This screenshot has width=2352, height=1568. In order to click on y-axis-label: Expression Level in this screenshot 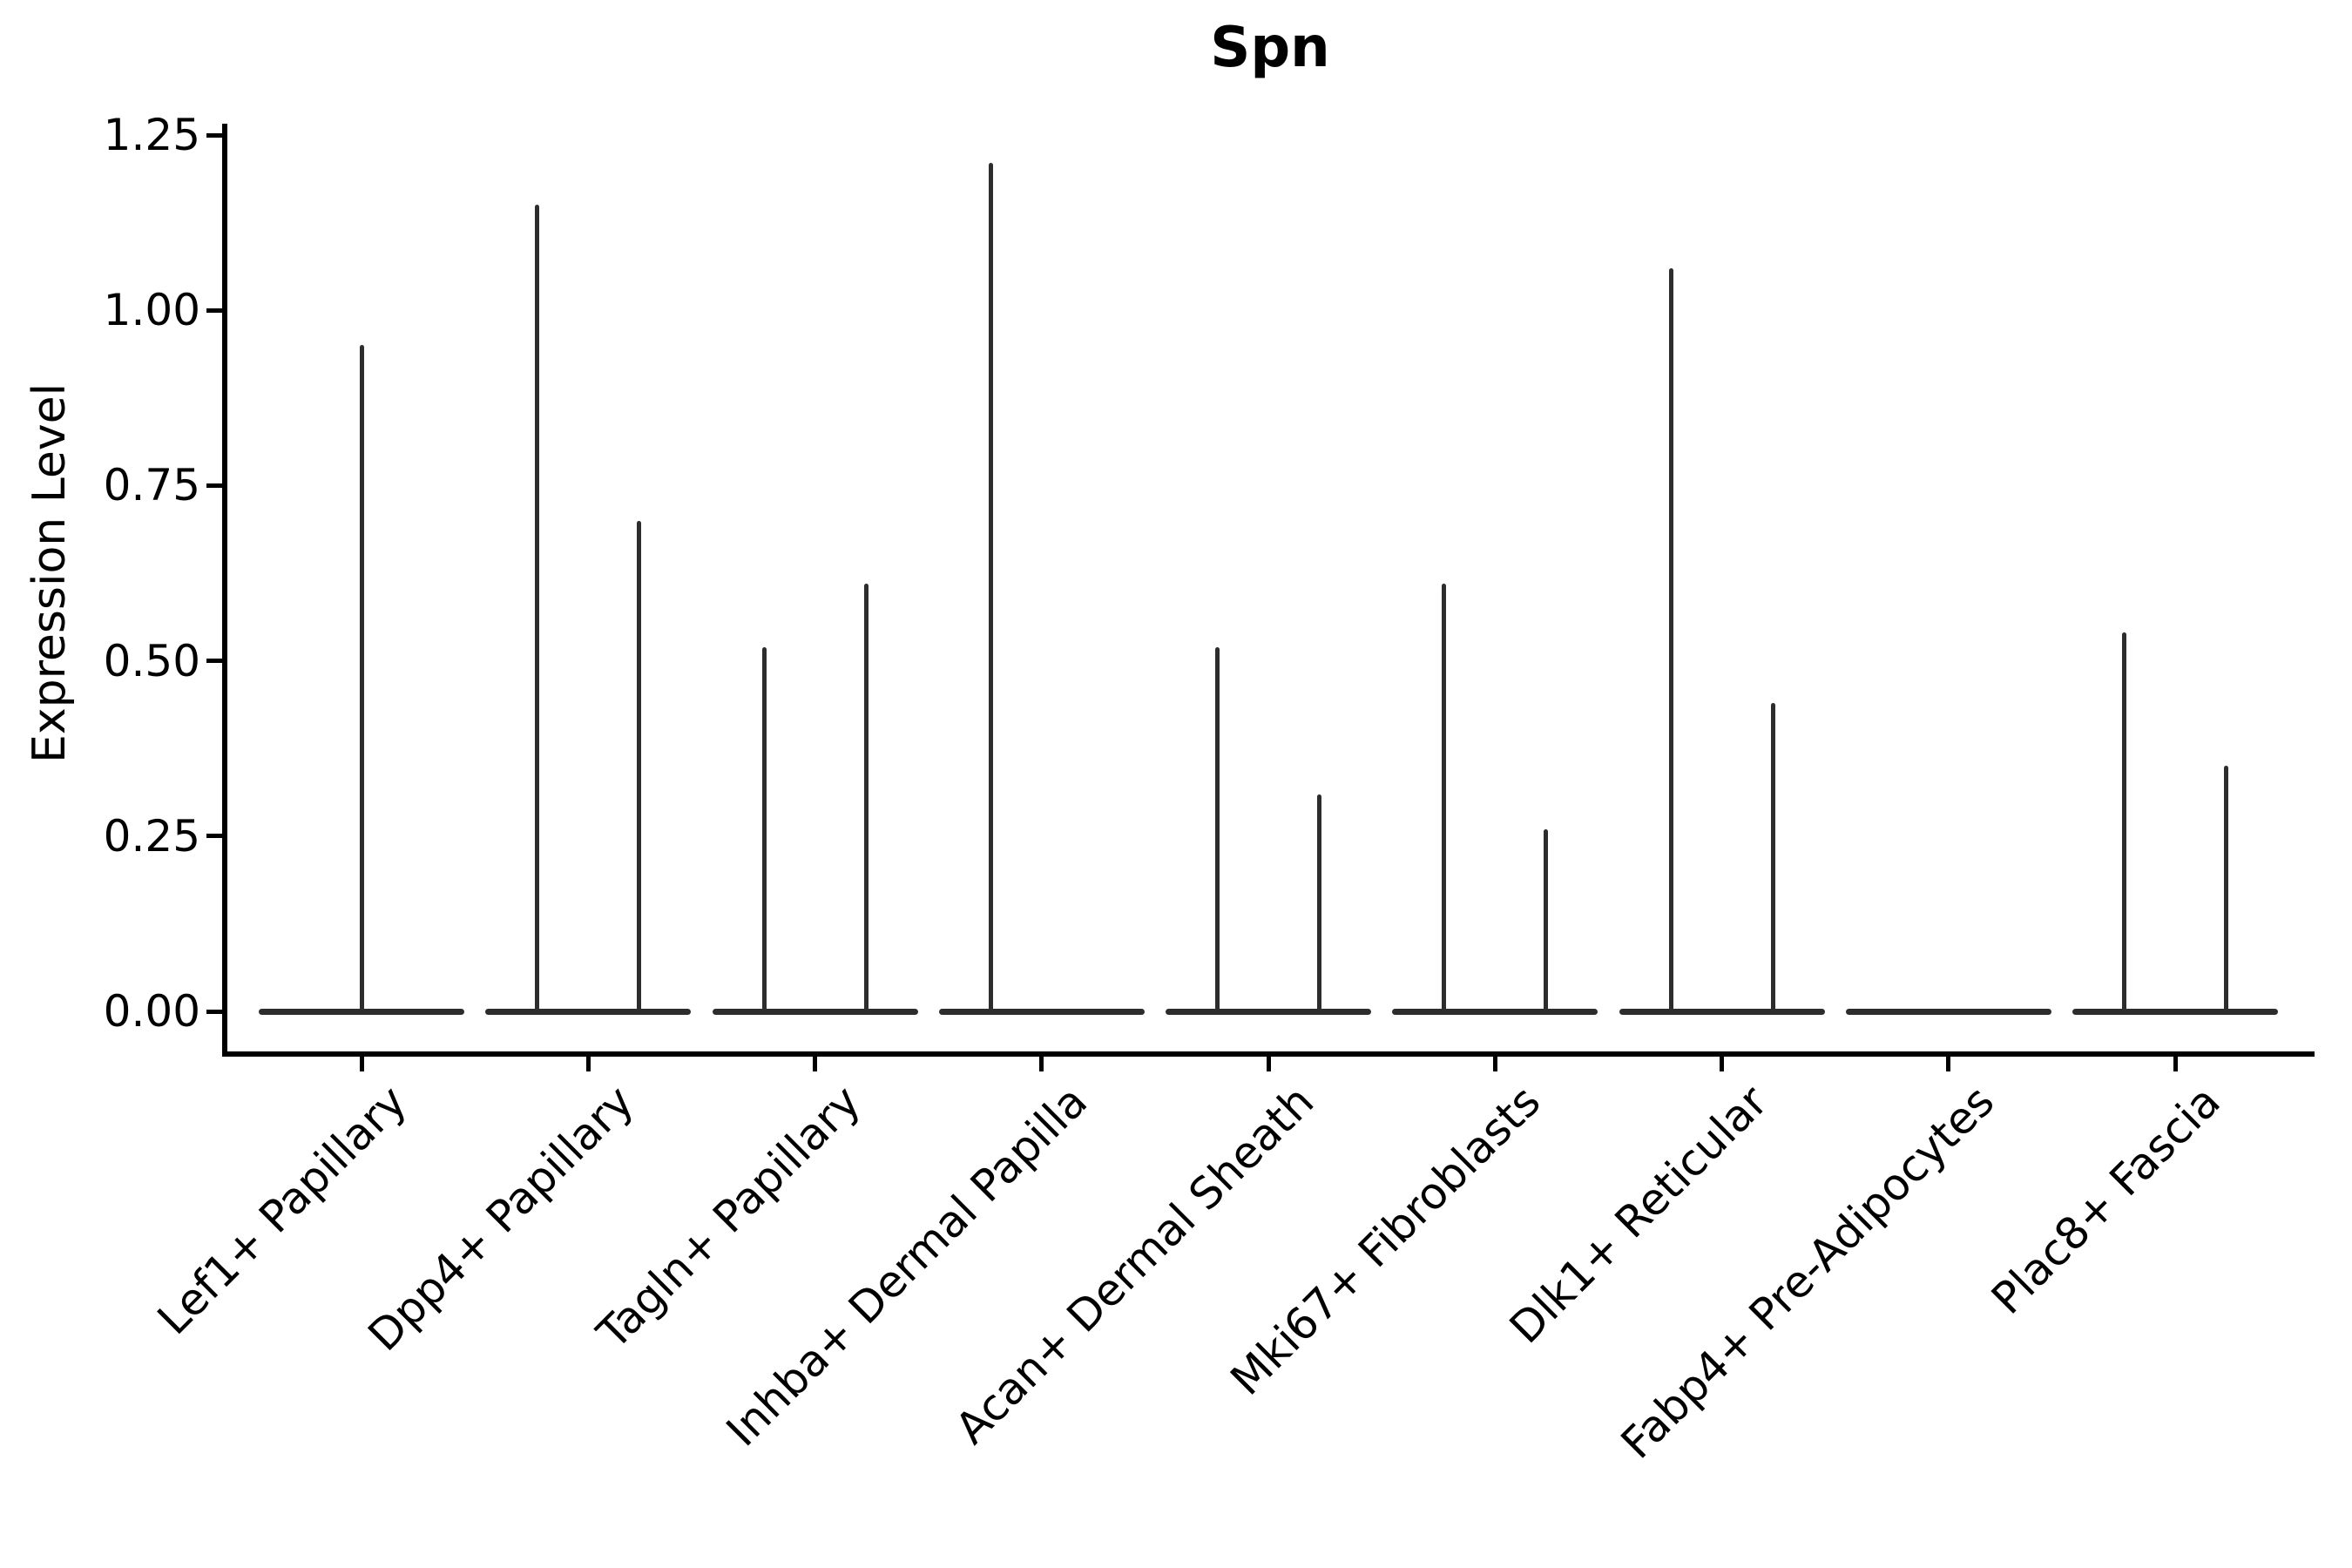, I will do `click(50, 573)`.